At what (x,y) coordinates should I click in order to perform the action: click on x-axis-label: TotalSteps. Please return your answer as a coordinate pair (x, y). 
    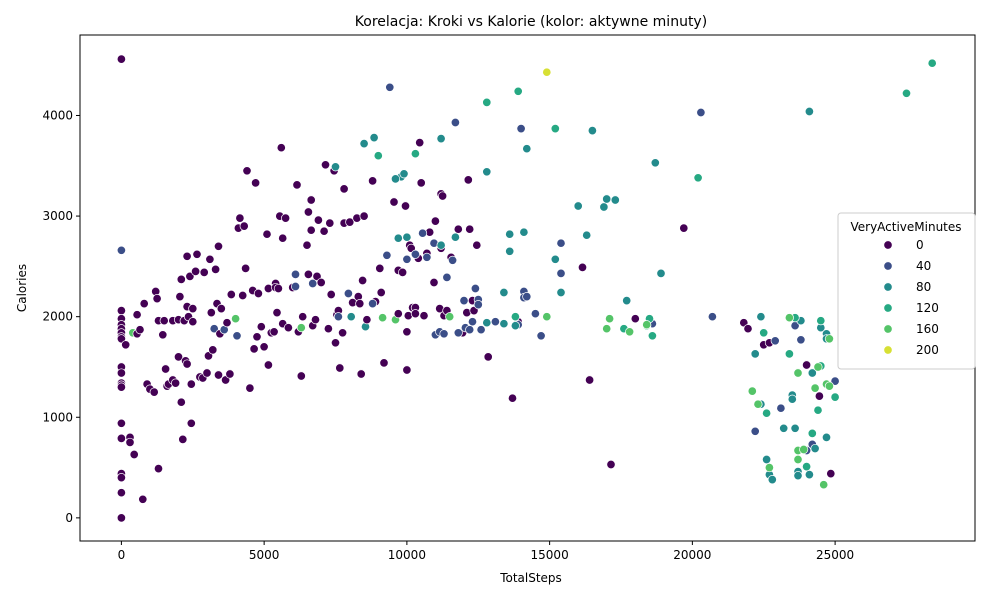
    Looking at the image, I should click on (530, 578).